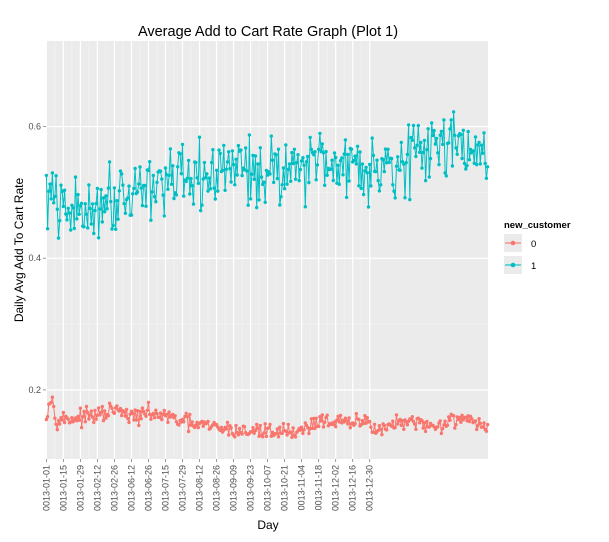  What do you see at coordinates (80, 488) in the screenshot?
I see `x-tick-label: 0013-01-29` at bounding box center [80, 488].